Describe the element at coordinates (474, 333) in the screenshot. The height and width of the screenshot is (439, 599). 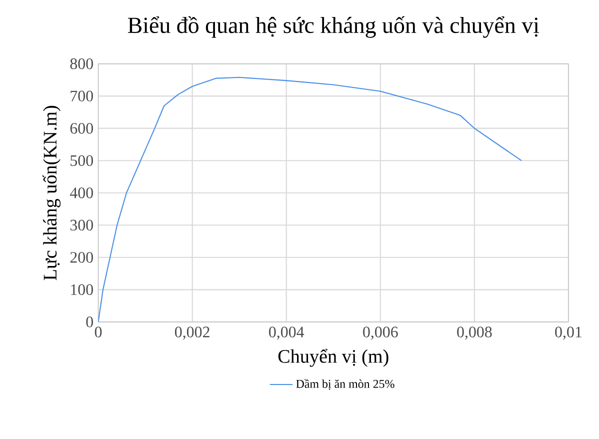
I see `x-tick-label: 0,008` at that location.